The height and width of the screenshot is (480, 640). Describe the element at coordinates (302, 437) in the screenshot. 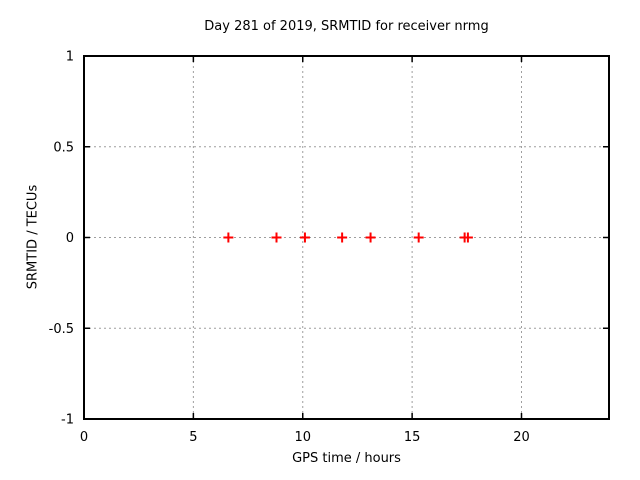

I see `svg-text: 10` at that location.